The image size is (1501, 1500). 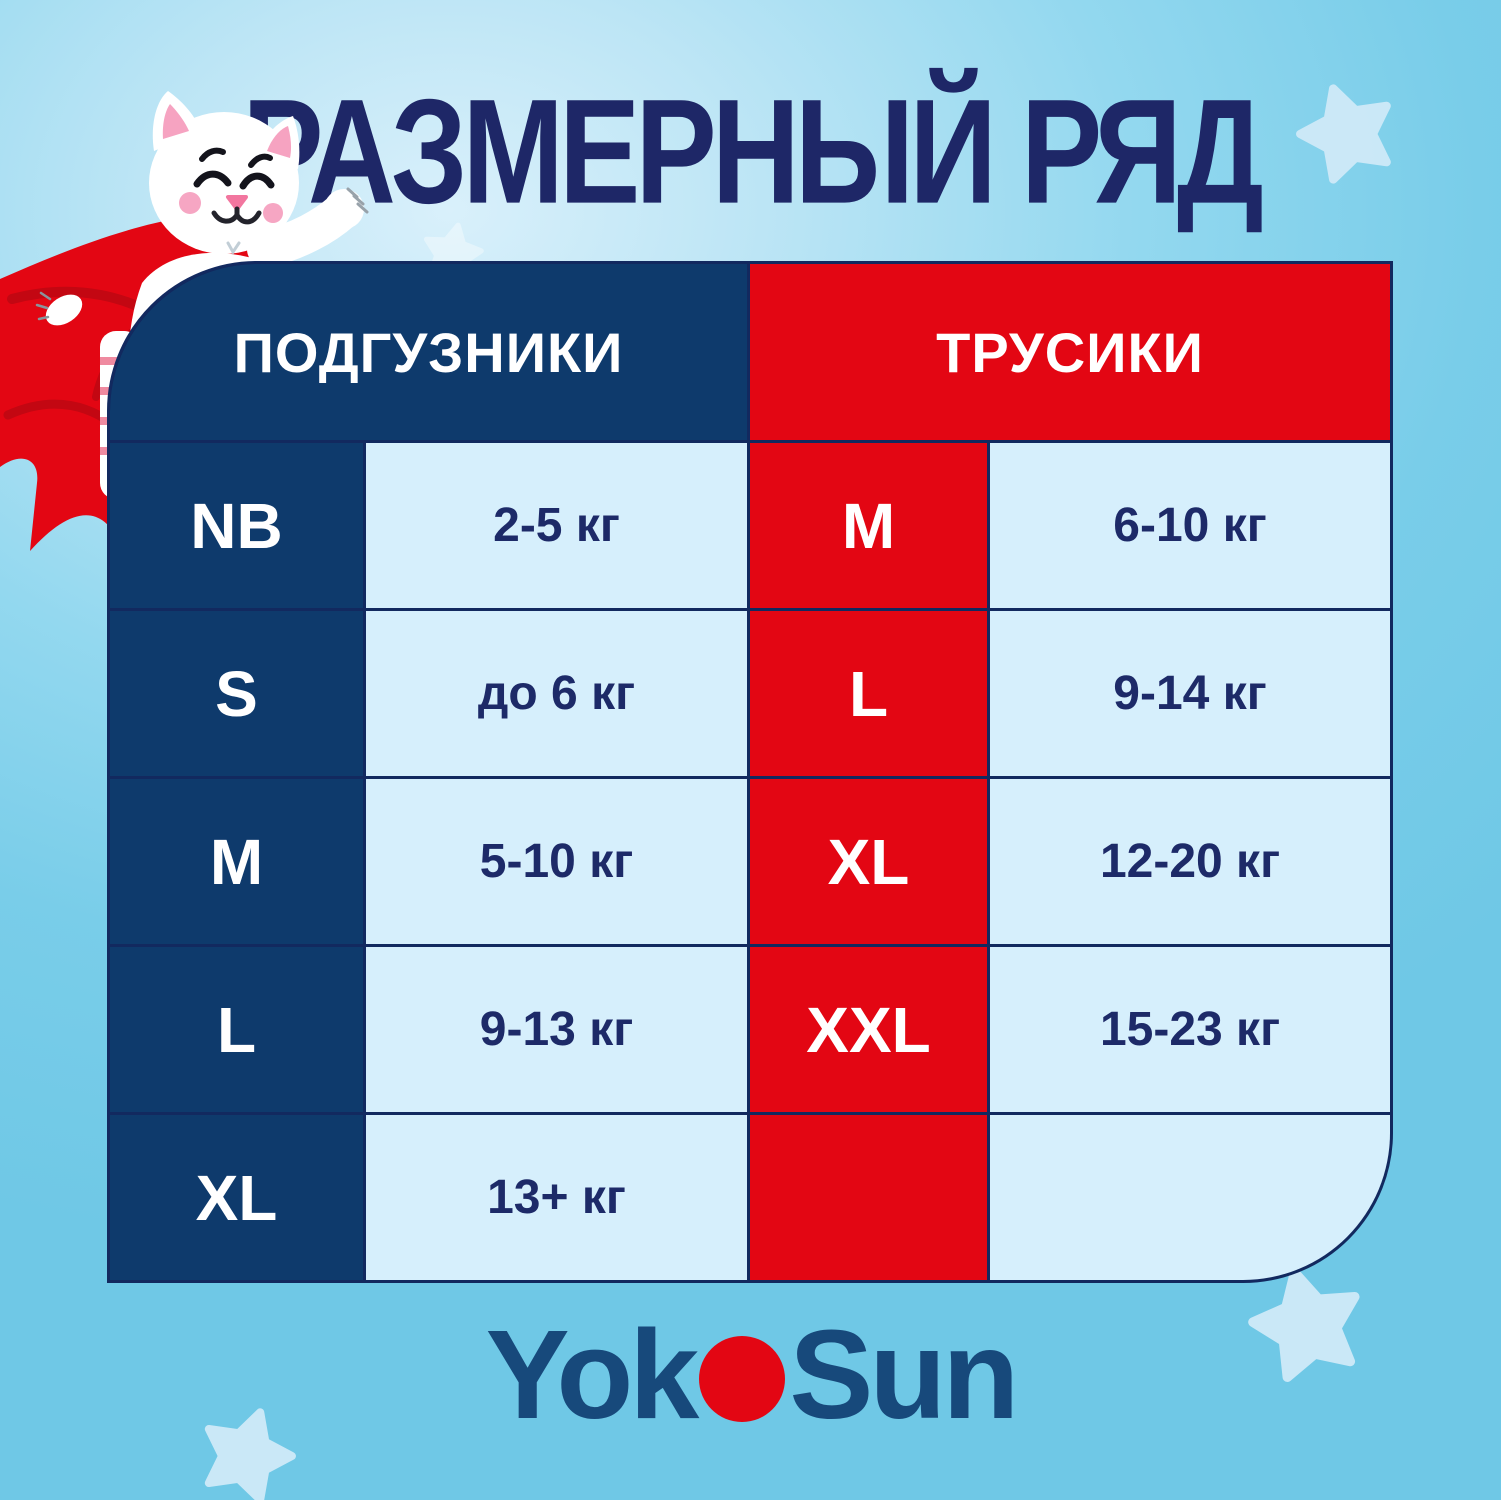 What do you see at coordinates (236, 693) in the screenshot?
I see `diapers-size-cell: S` at bounding box center [236, 693].